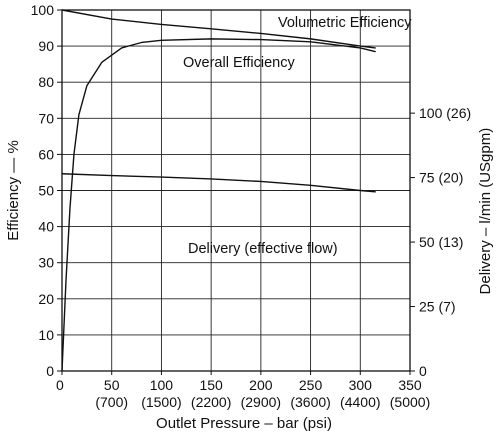 Image resolution: width=499 pixels, height=435 pixels. I want to click on y-tick-label: 40, so click(46, 227).